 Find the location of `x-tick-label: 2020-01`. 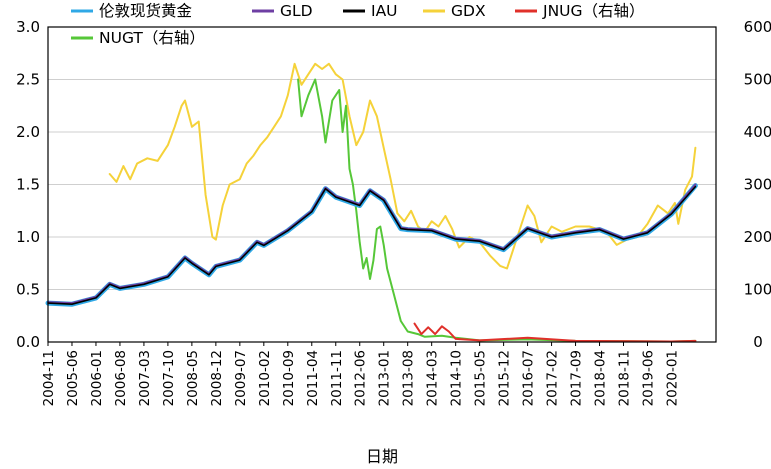

x-tick-label: 2020-01 is located at coordinates (672, 378).